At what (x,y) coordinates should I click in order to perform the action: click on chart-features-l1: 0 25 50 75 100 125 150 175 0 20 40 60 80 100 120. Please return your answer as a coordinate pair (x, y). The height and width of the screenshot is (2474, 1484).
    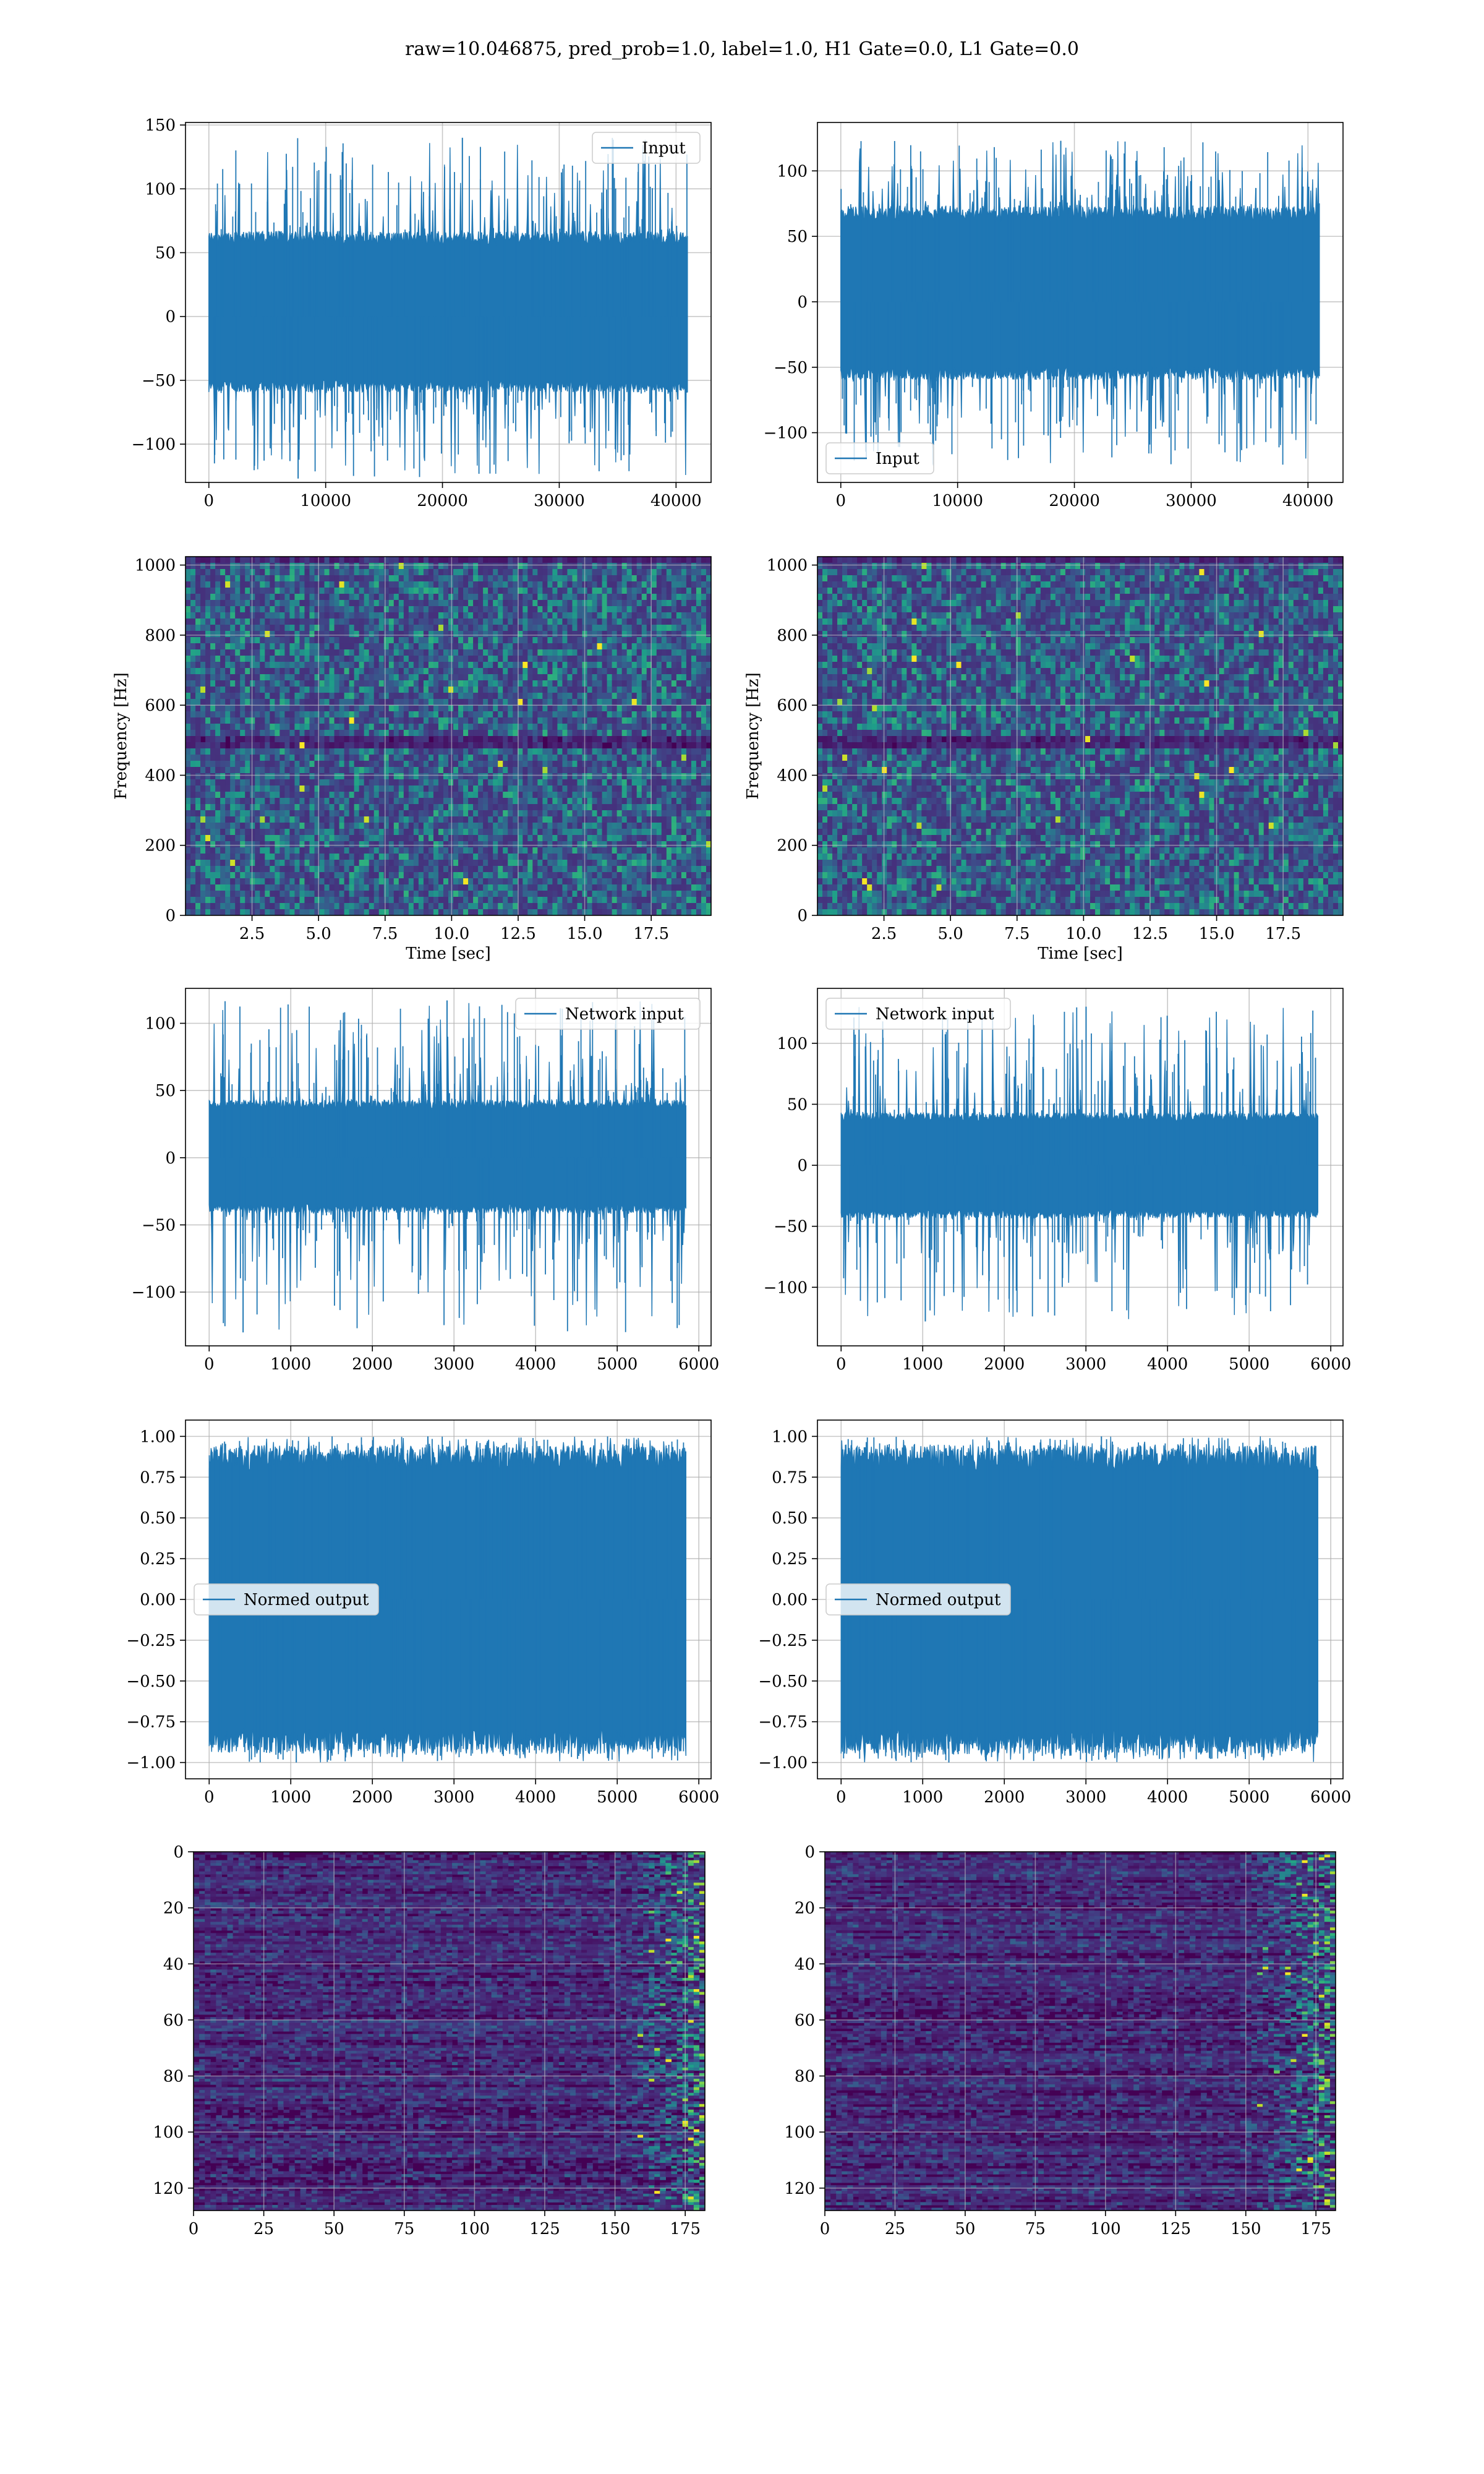
    Looking at the image, I should click on (1060, 2040).